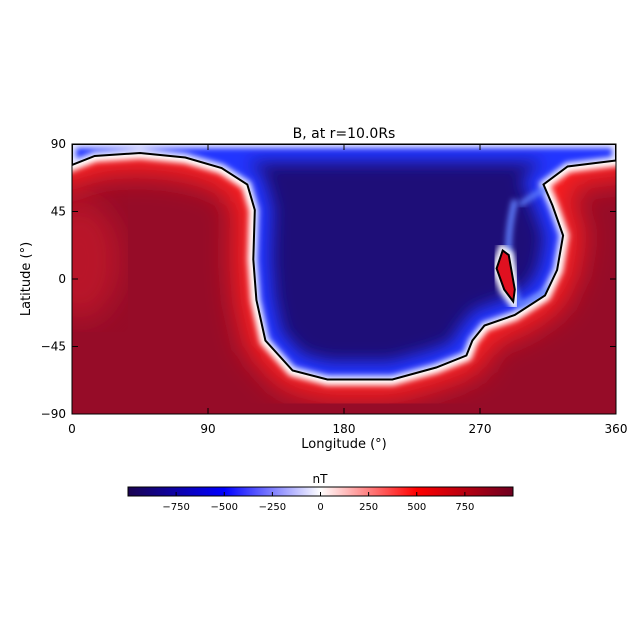  What do you see at coordinates (96, 260) in the screenshot?
I see `positive-bright-patch` at bounding box center [96, 260].